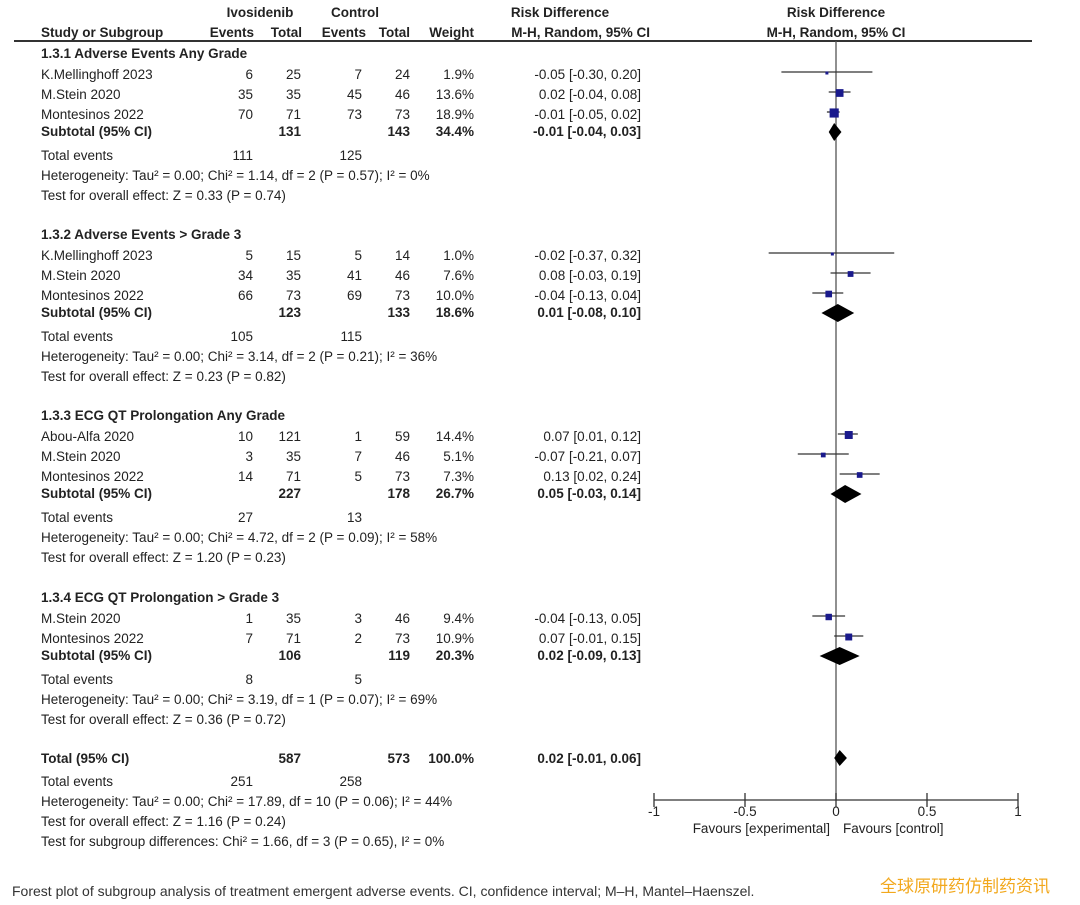 The height and width of the screenshot is (905, 1080). What do you see at coordinates (354, 114) in the screenshot?
I see `ctrl-events: 73` at bounding box center [354, 114].